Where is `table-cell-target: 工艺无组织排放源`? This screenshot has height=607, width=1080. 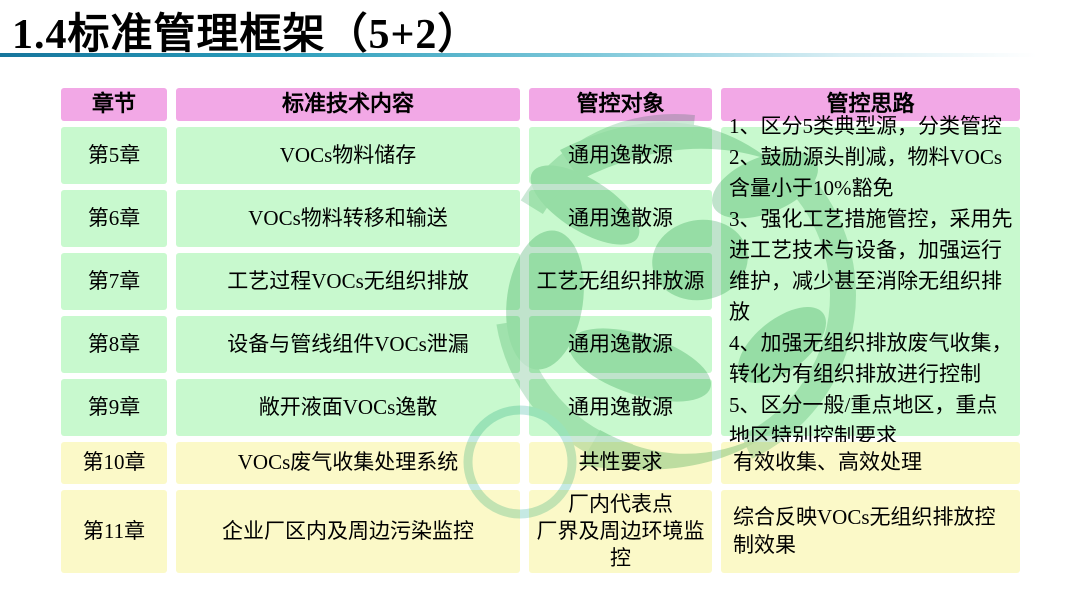 table-cell-target: 工艺无组织排放源 is located at coordinates (620, 281).